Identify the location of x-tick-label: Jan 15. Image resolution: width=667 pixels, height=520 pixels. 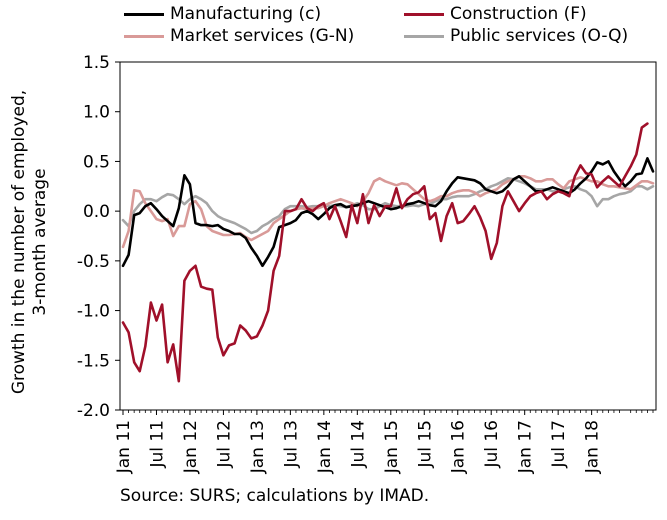
(392, 447).